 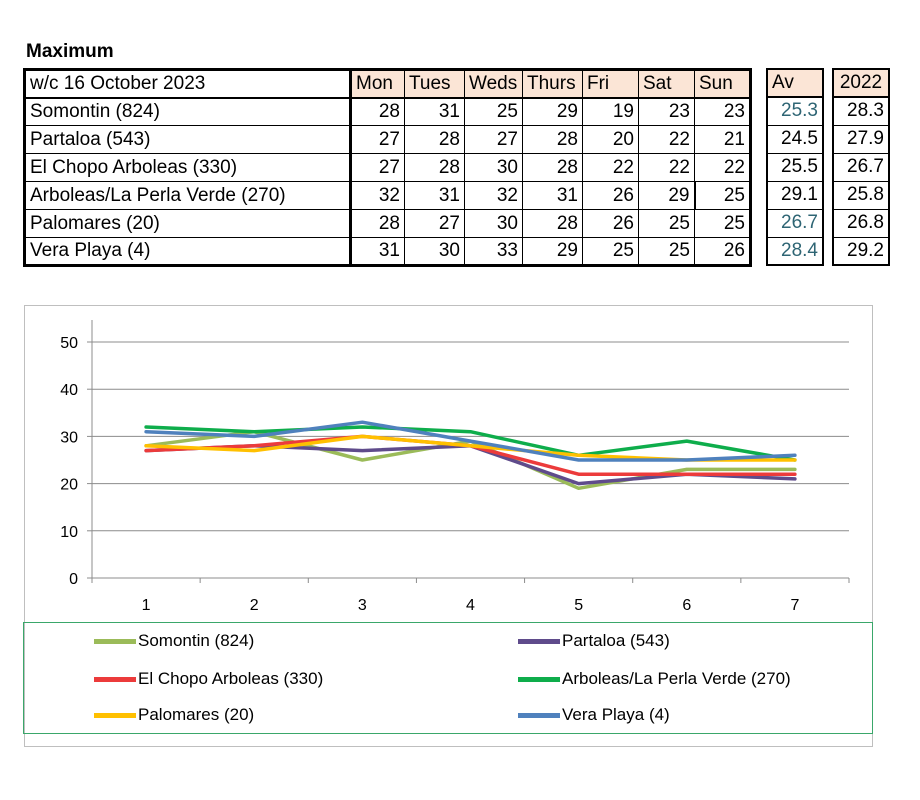 What do you see at coordinates (861, 251) in the screenshot?
I see `previous-year-cell: 29.2` at bounding box center [861, 251].